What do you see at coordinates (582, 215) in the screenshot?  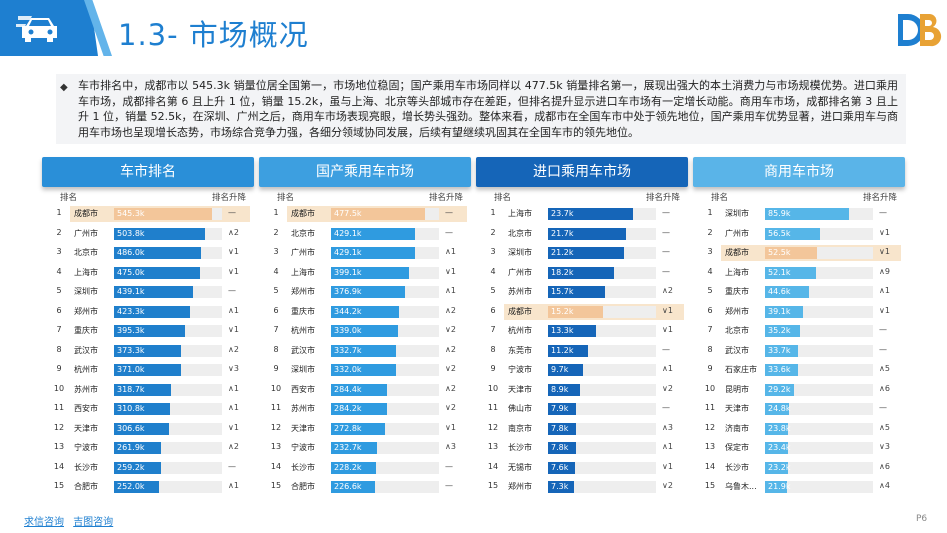 I see `table-row: 1 上海市 23.7k —` at bounding box center [582, 215].